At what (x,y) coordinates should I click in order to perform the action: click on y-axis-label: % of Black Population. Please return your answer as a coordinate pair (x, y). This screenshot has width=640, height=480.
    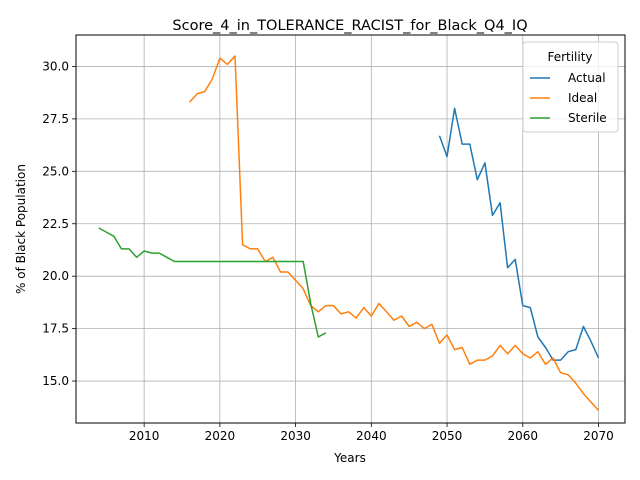
    Looking at the image, I should click on (21, 229).